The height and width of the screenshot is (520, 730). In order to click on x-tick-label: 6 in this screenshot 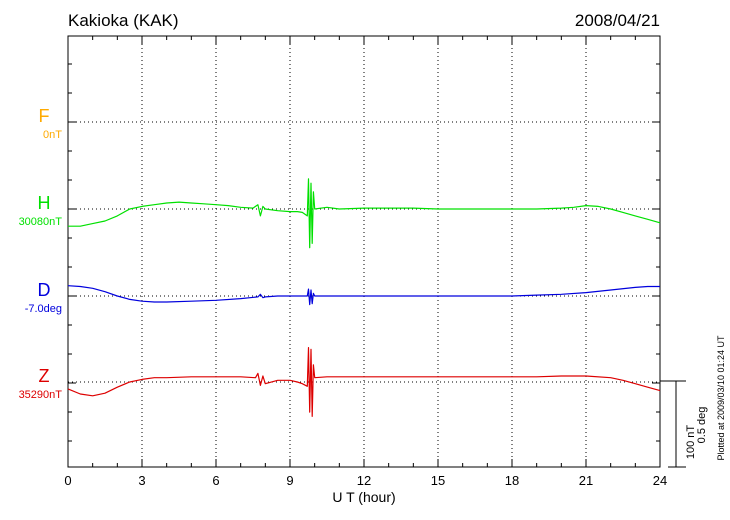, I will do `click(215, 480)`.